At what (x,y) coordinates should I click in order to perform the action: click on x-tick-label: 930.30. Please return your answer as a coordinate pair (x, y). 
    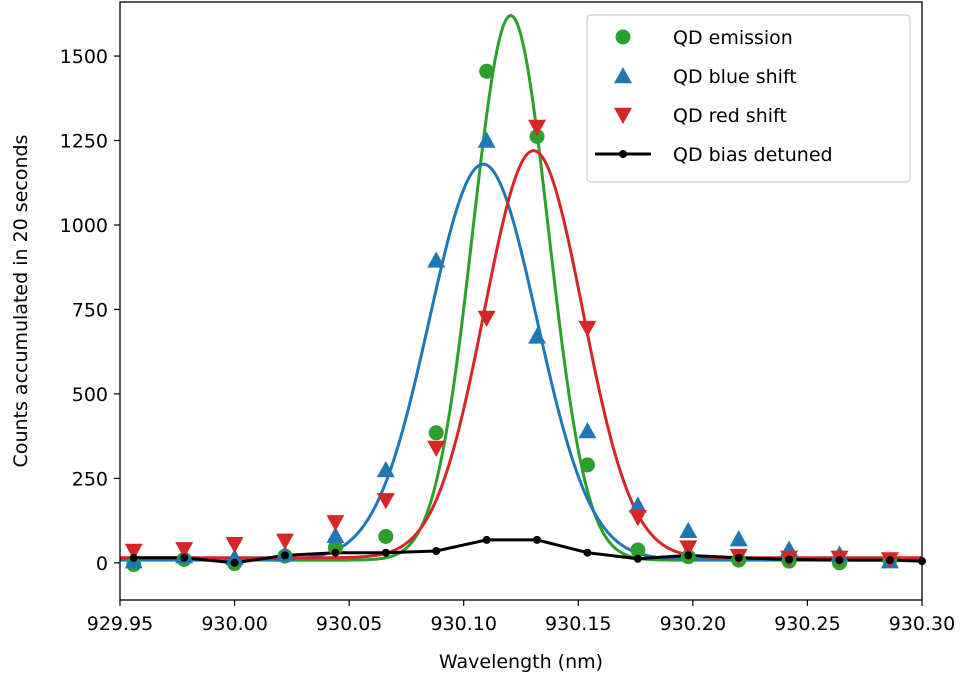
    Looking at the image, I should click on (922, 624).